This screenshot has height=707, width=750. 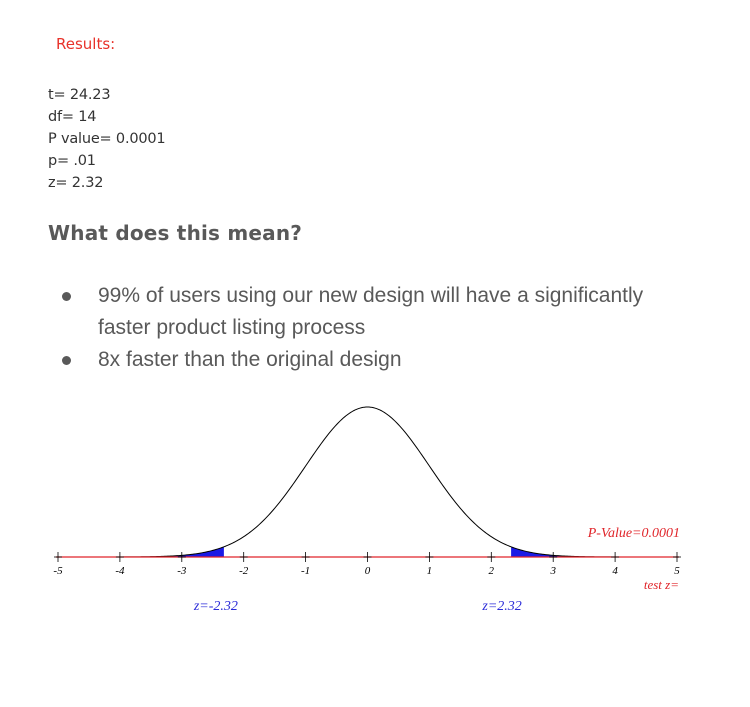 What do you see at coordinates (305, 571) in the screenshot?
I see `x-tick-label: -1` at bounding box center [305, 571].